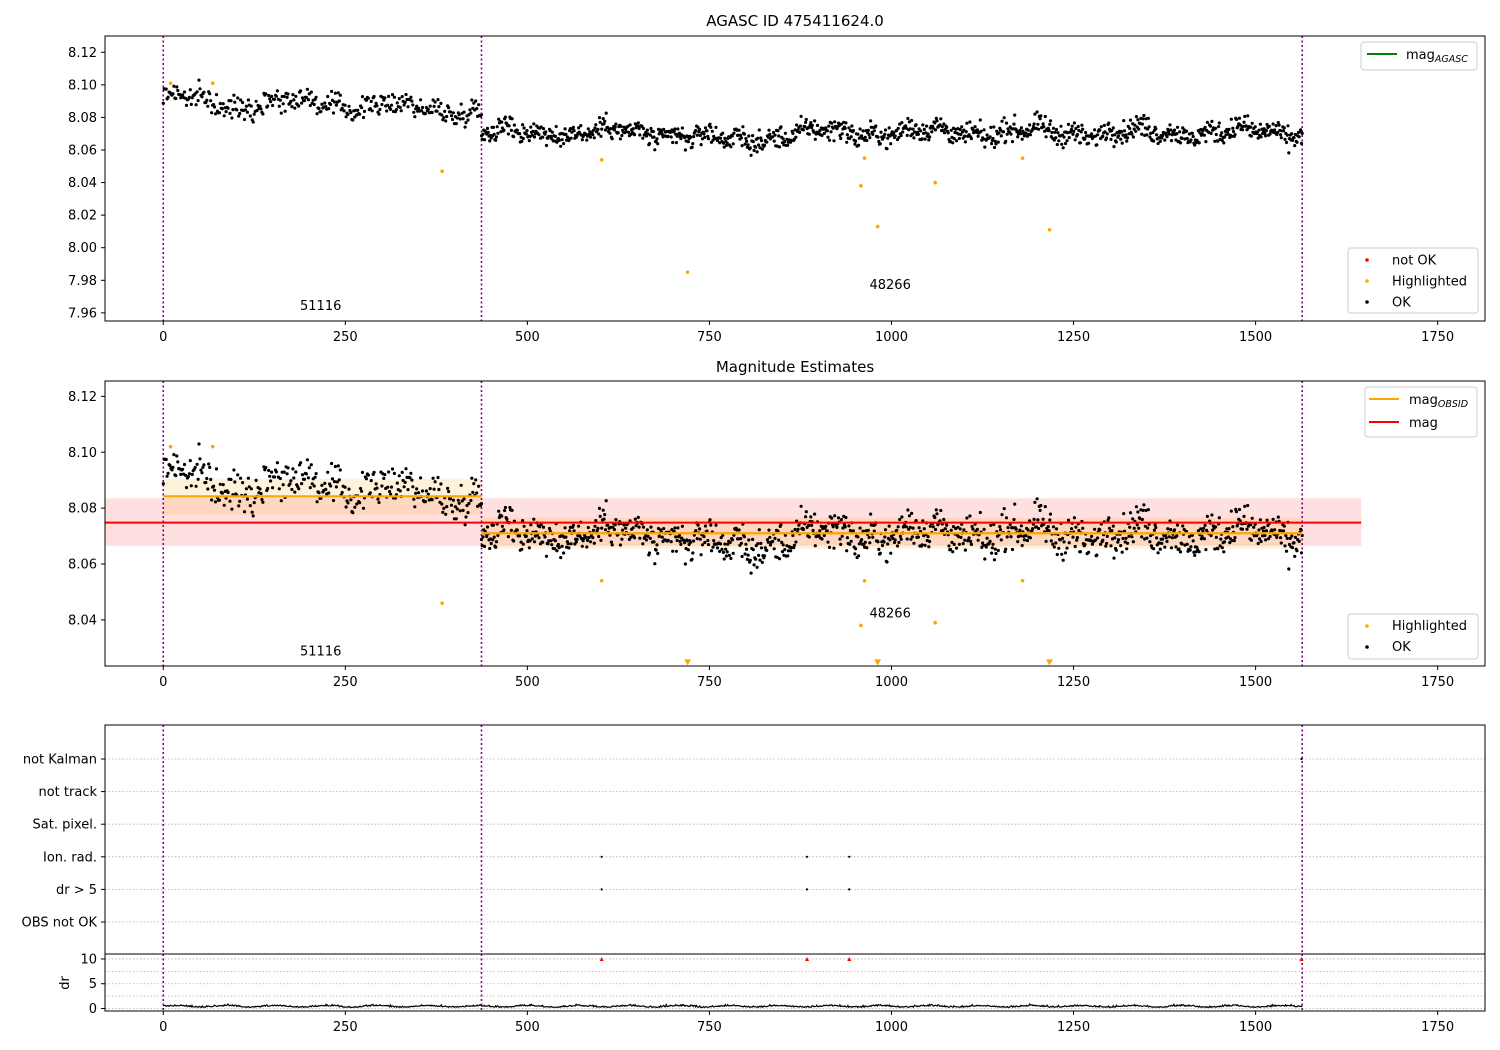 This screenshot has height=1050, width=1500. I want to click on legend-label: Highlighted, so click(1429, 282).